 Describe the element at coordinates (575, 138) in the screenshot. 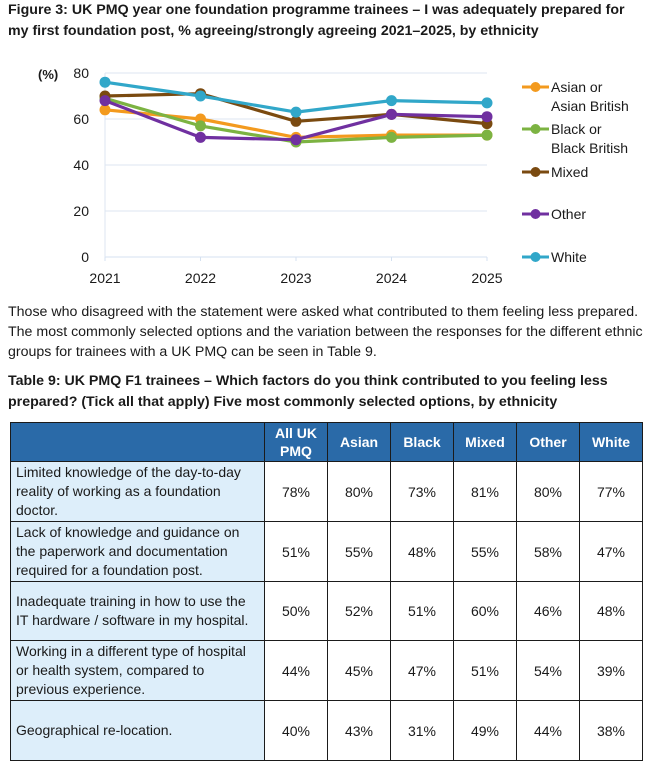

I see `legend-item: Black or Black British` at that location.